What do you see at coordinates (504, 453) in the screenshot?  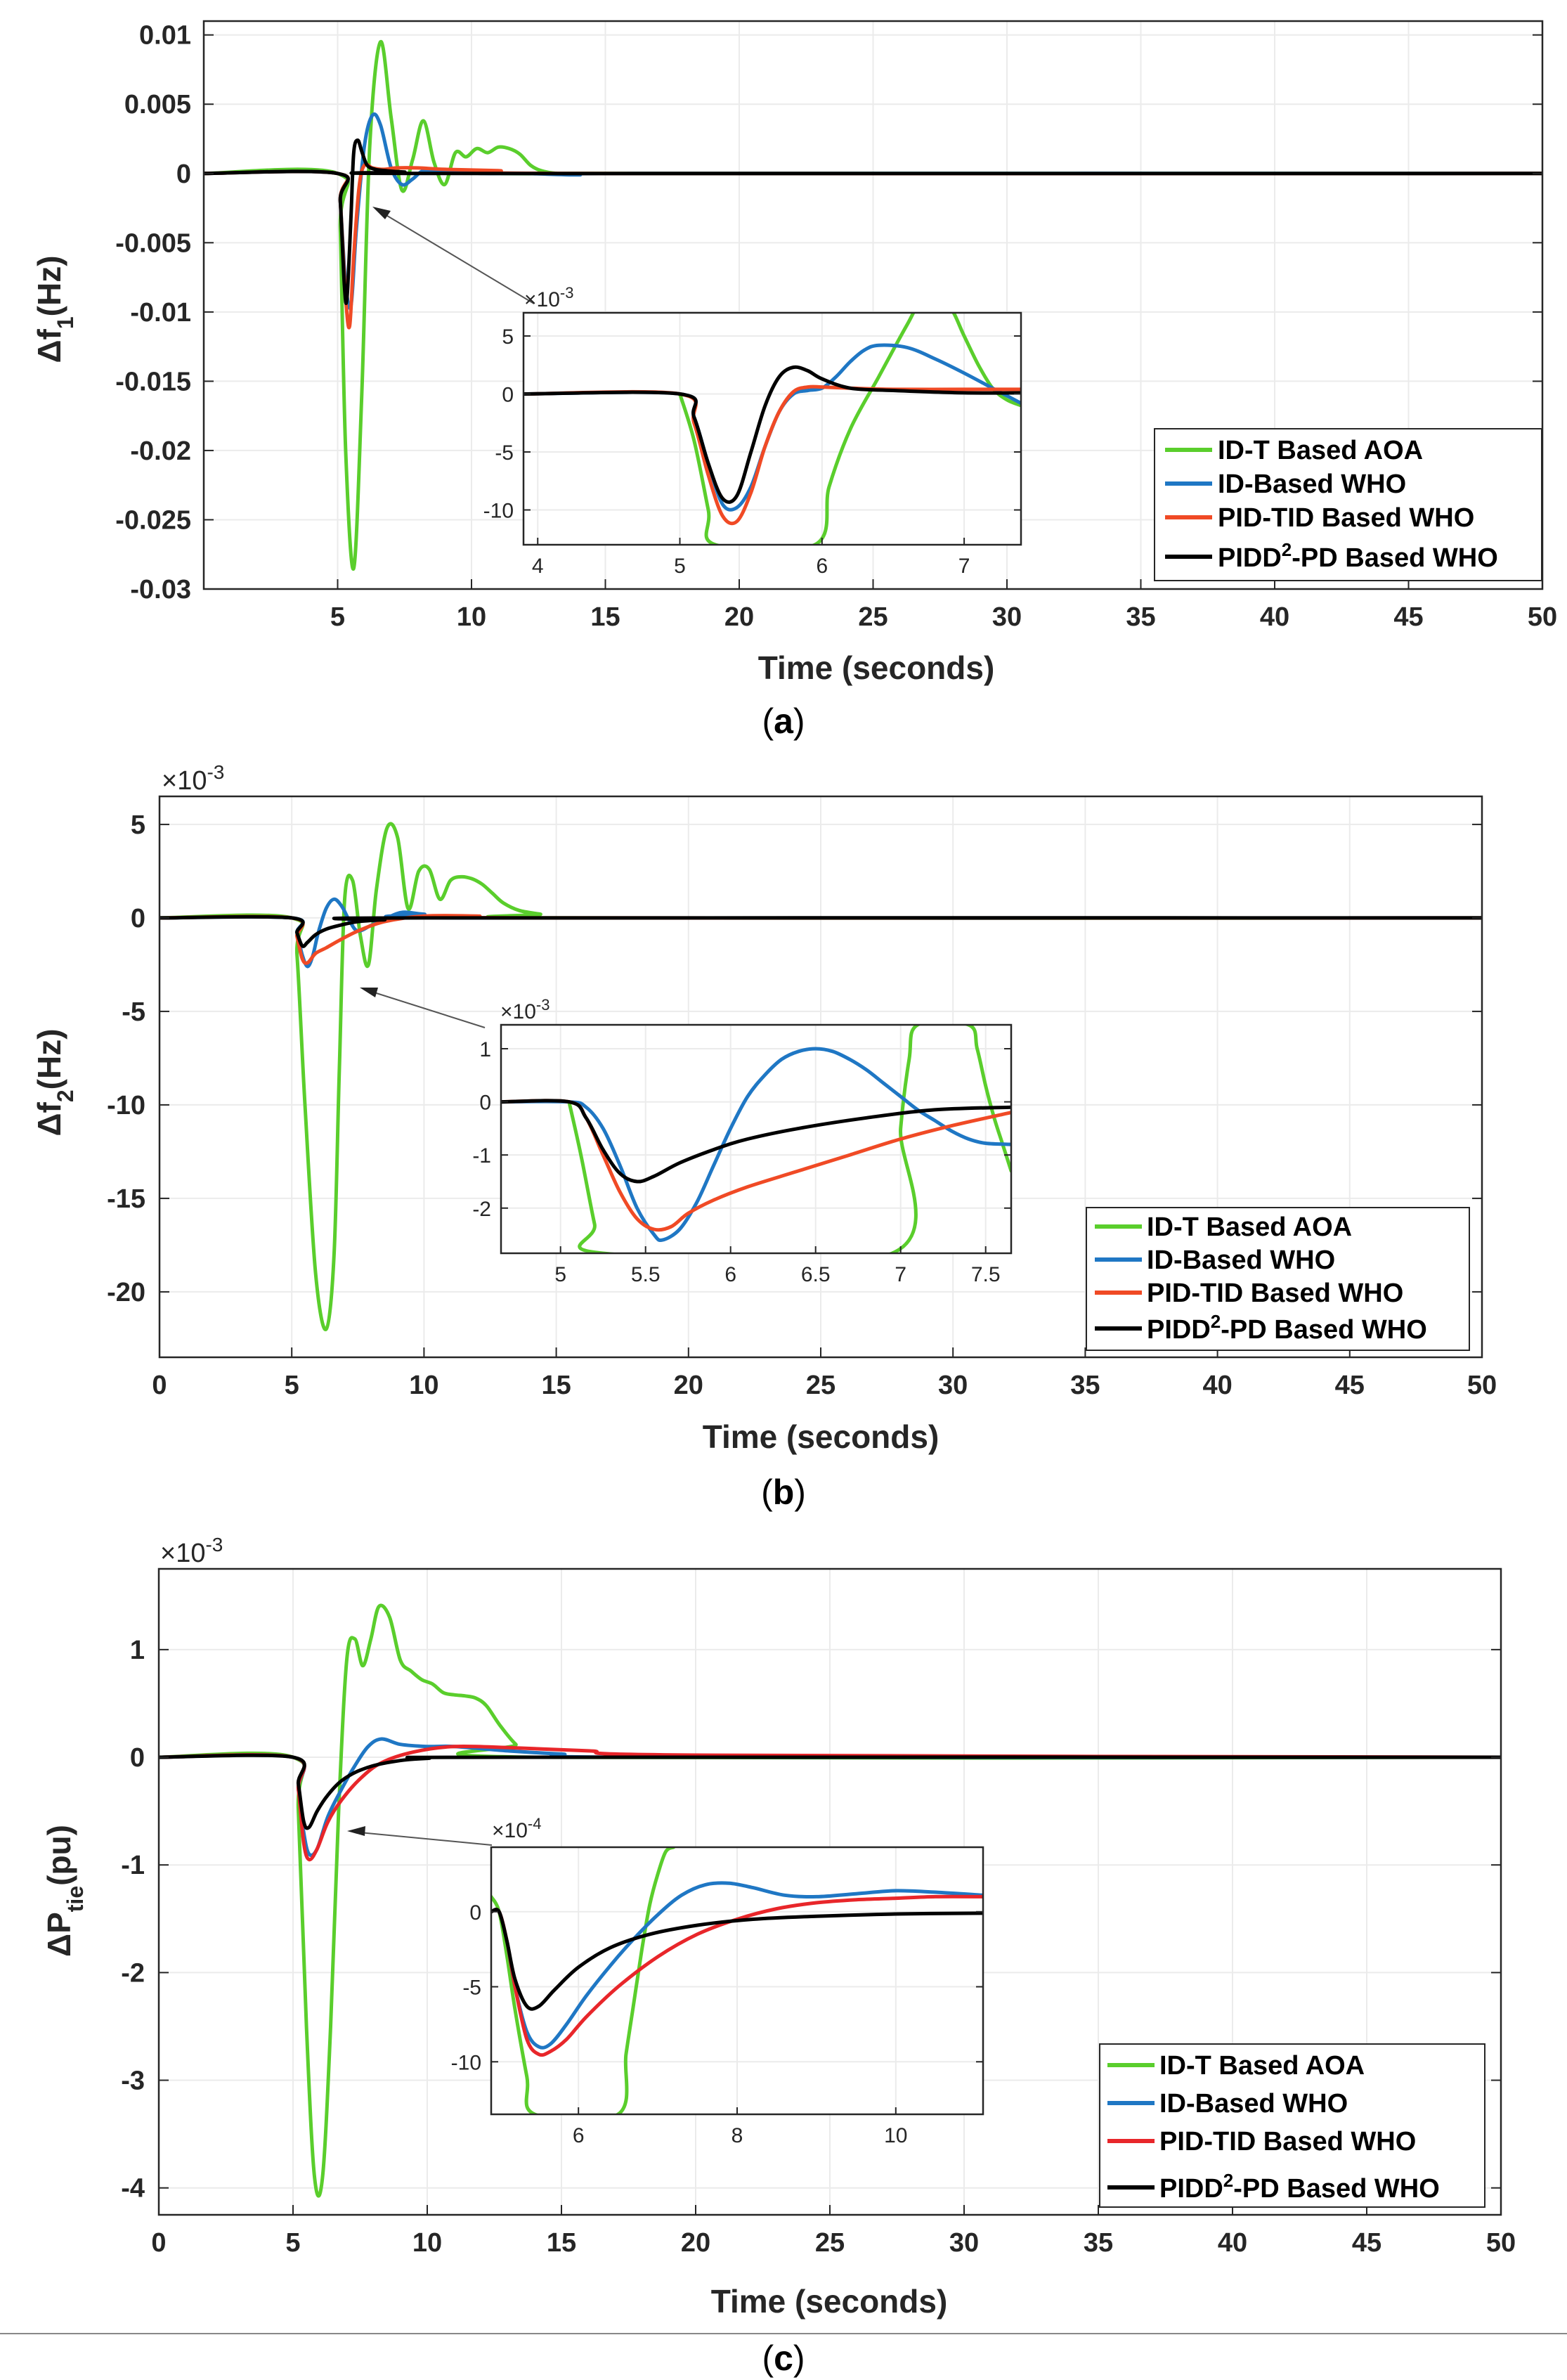 I see `panel-a-inset-ytick-label-2: -5` at bounding box center [504, 453].